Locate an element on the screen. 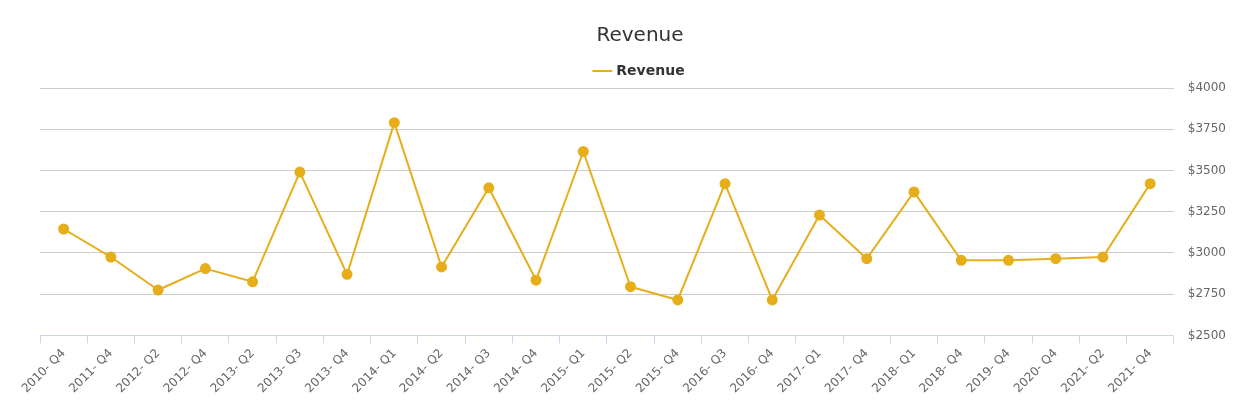 This screenshot has width=1248, height=403. y-tick-label: $3500 is located at coordinates (1207, 169).